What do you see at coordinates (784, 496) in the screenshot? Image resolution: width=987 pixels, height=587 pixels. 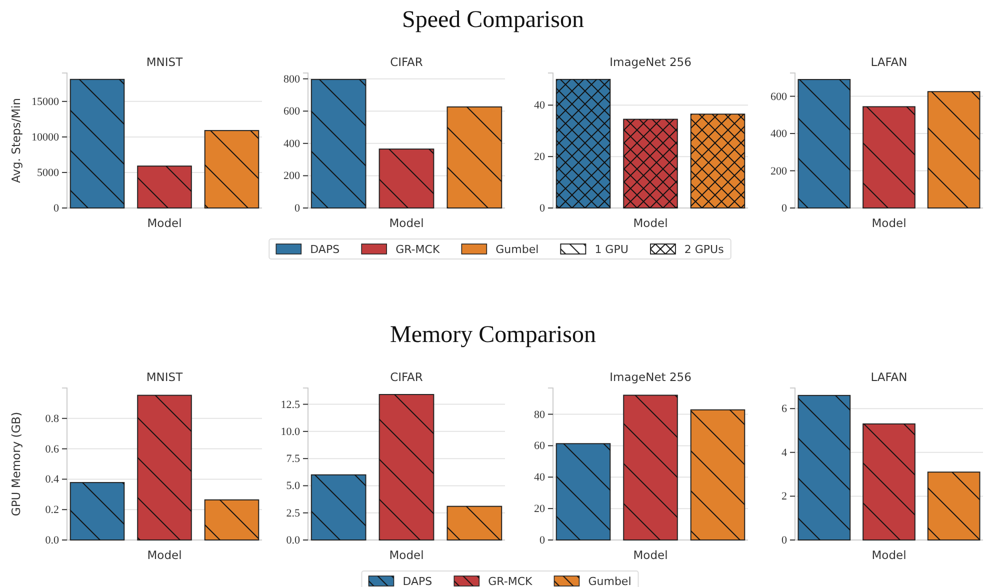 I see `y-tick-label: 2` at bounding box center [784, 496].